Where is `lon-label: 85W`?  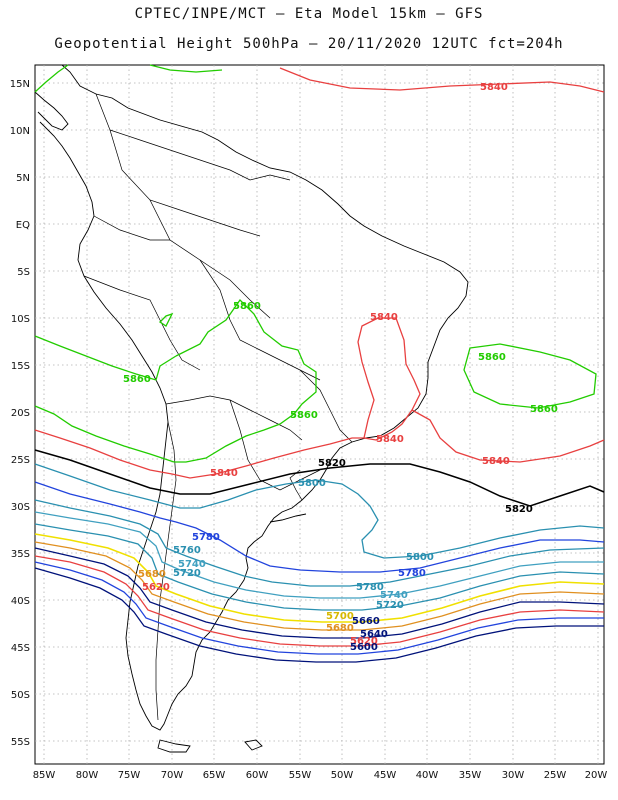
lon-label: 85W is located at coordinates (44, 775).